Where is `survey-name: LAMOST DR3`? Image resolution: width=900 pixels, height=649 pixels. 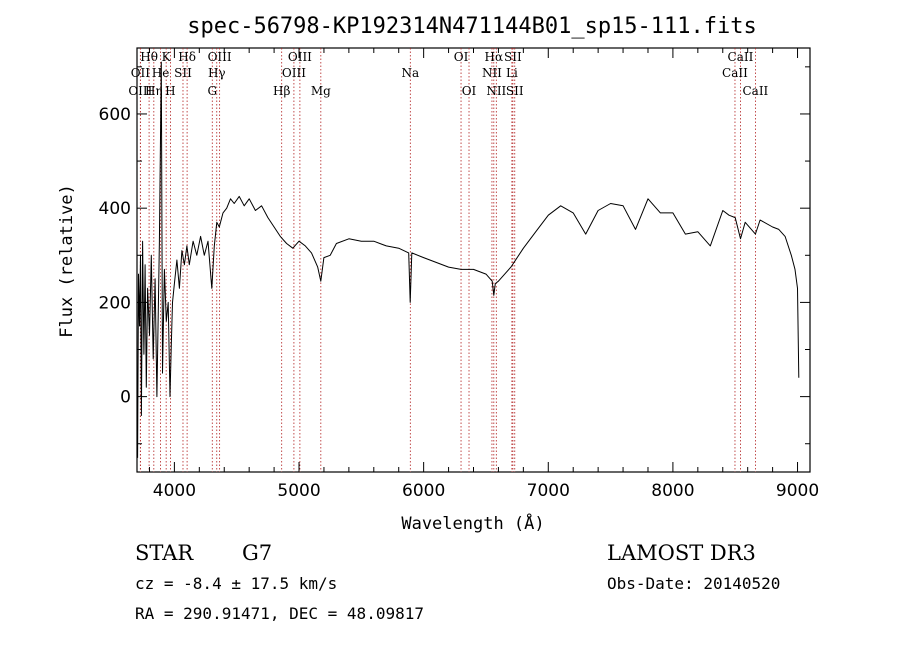
survey-name: LAMOST DR3 is located at coordinates (681, 553).